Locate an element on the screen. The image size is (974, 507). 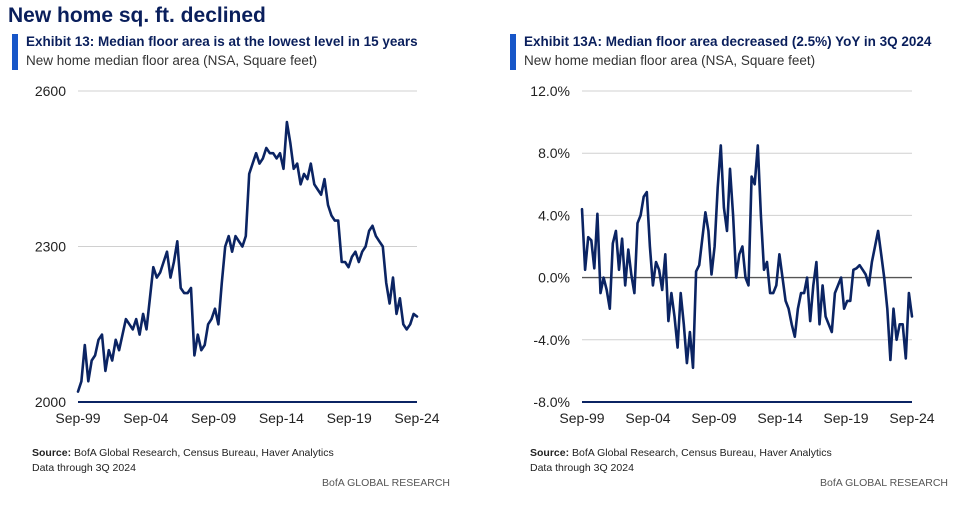
y-tick-label: -8.0% is located at coordinates (551, 402).